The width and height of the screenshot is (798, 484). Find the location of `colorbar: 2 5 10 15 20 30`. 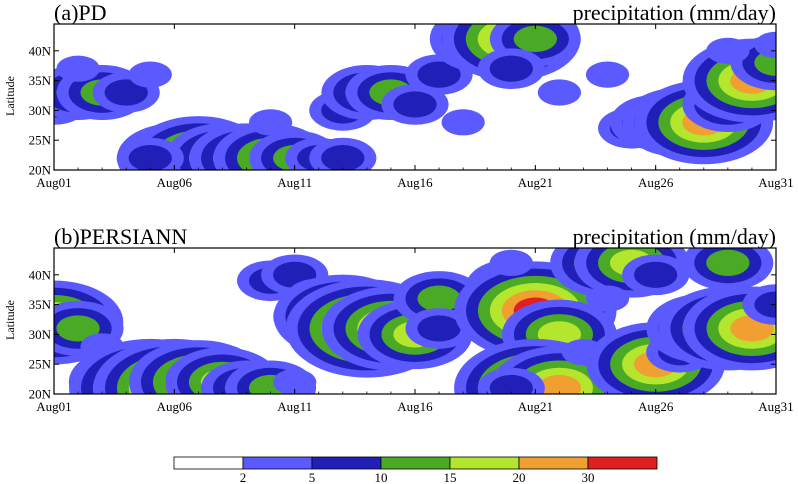

colorbar: 2 5 10 15 20 30 is located at coordinates (415, 470).